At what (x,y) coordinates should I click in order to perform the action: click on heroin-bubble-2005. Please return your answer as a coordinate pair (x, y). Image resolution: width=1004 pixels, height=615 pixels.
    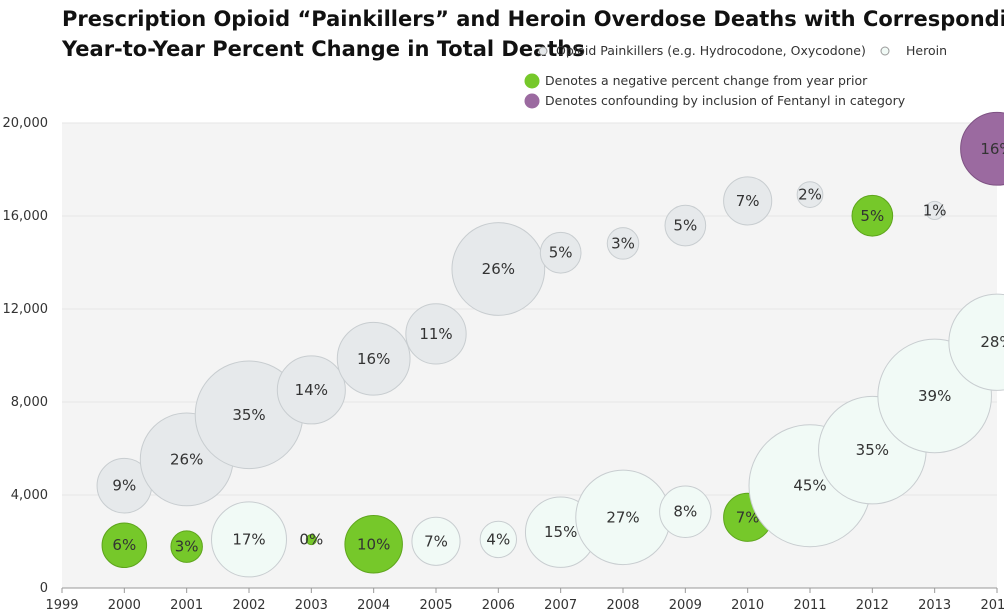
    Looking at the image, I should click on (436, 541).